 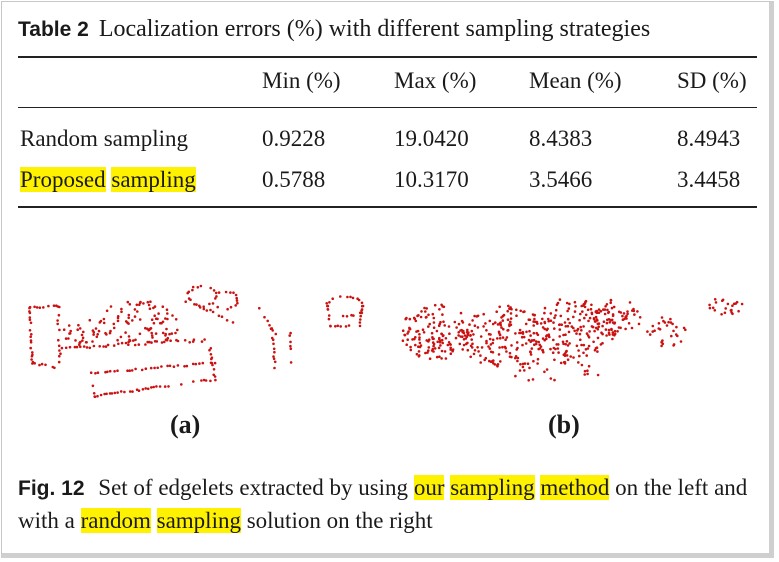 I want to click on cell-random-max: 19.0420, so click(x=431, y=138).